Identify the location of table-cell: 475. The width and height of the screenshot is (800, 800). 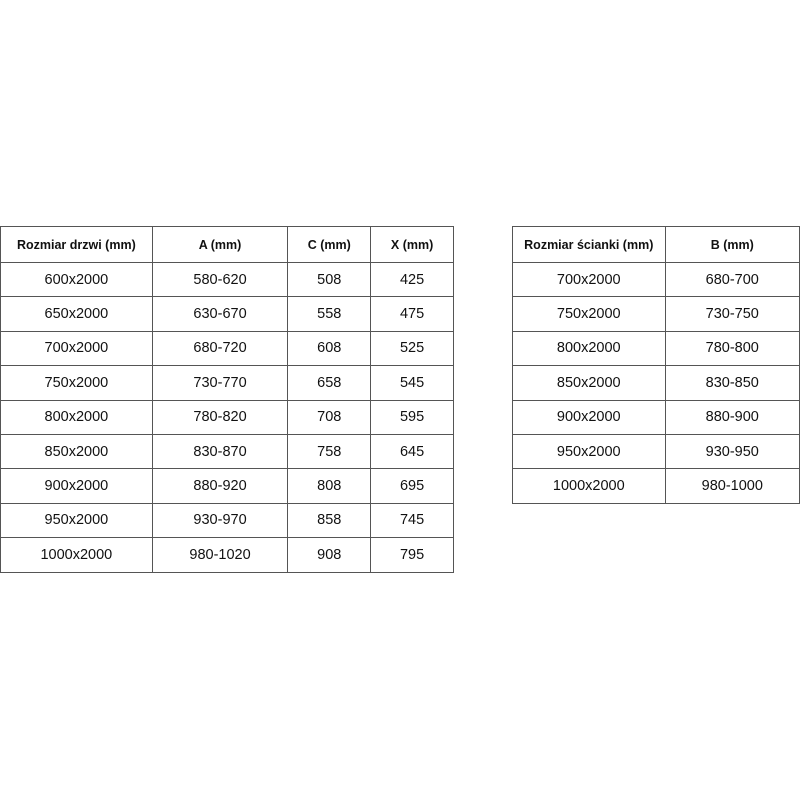
(412, 314).